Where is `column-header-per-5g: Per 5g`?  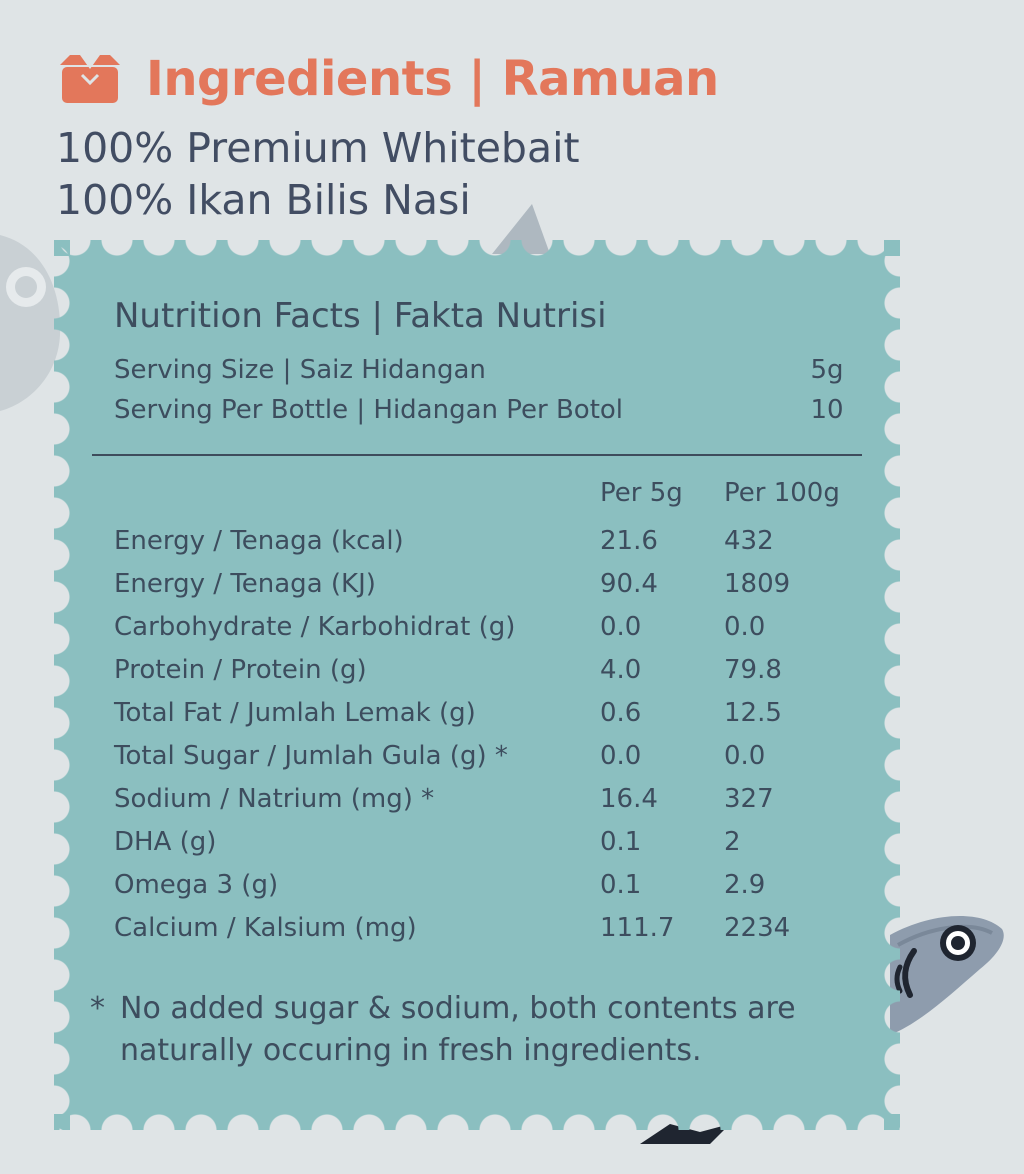 column-header-per-5g: Per 5g is located at coordinates (641, 493).